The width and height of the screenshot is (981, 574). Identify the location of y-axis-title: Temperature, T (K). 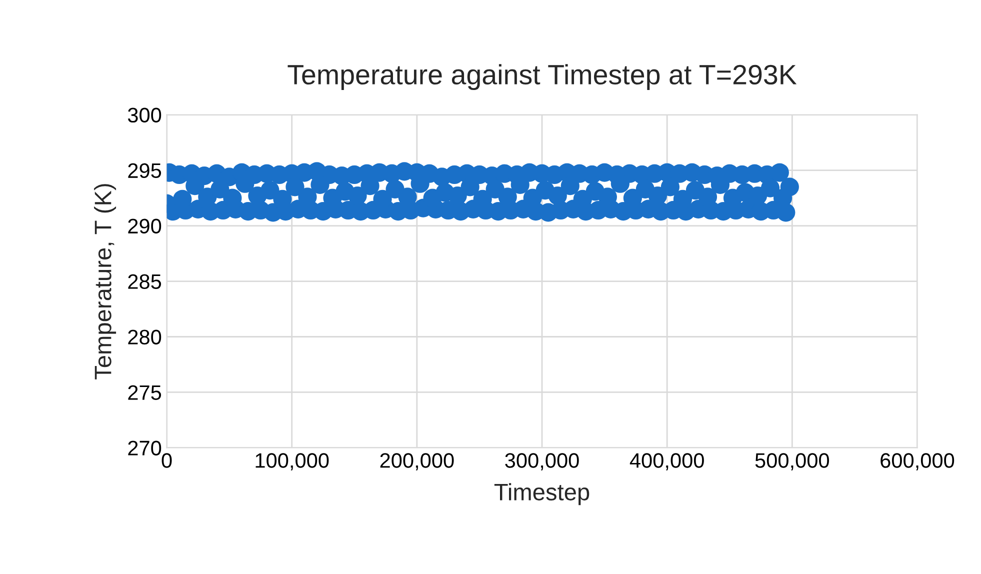
(105, 282).